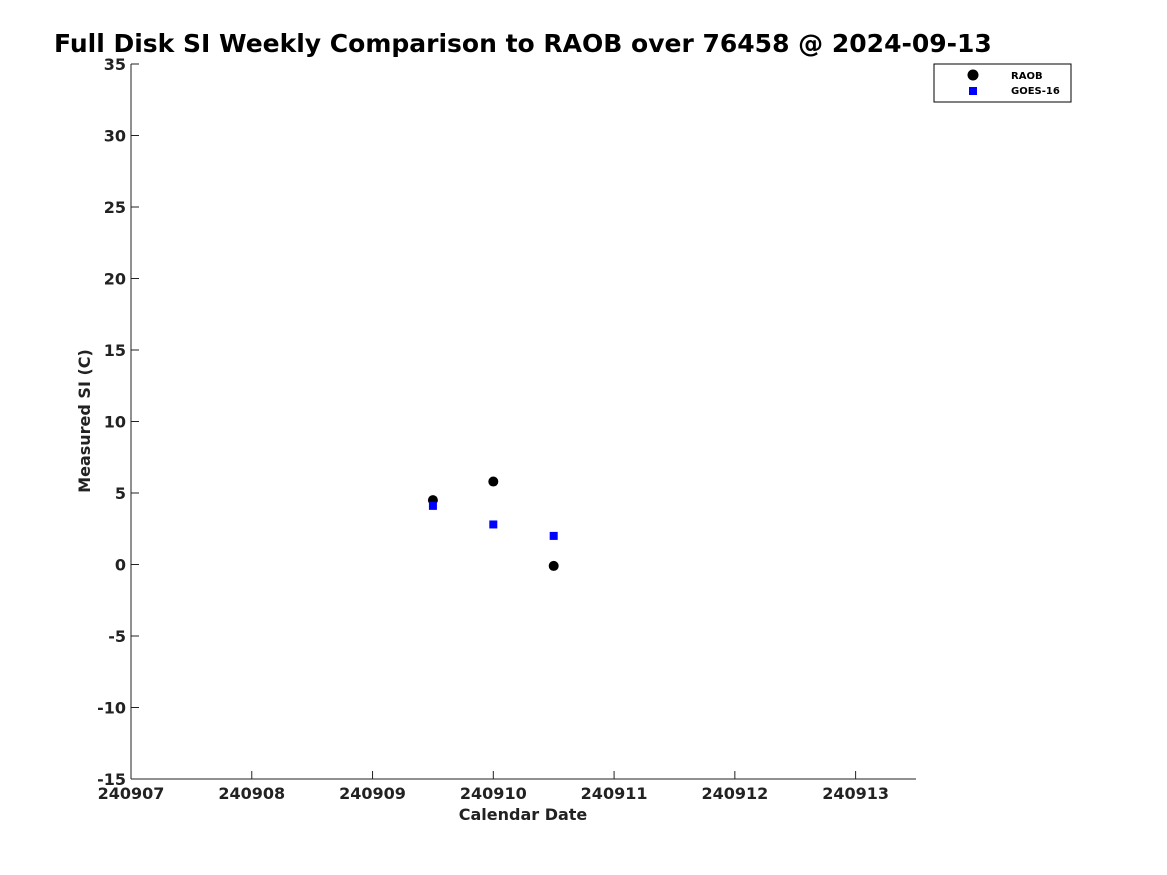 This screenshot has height=875, width=1167. What do you see at coordinates (115, 64) in the screenshot?
I see `y-tick-label: 35` at bounding box center [115, 64].